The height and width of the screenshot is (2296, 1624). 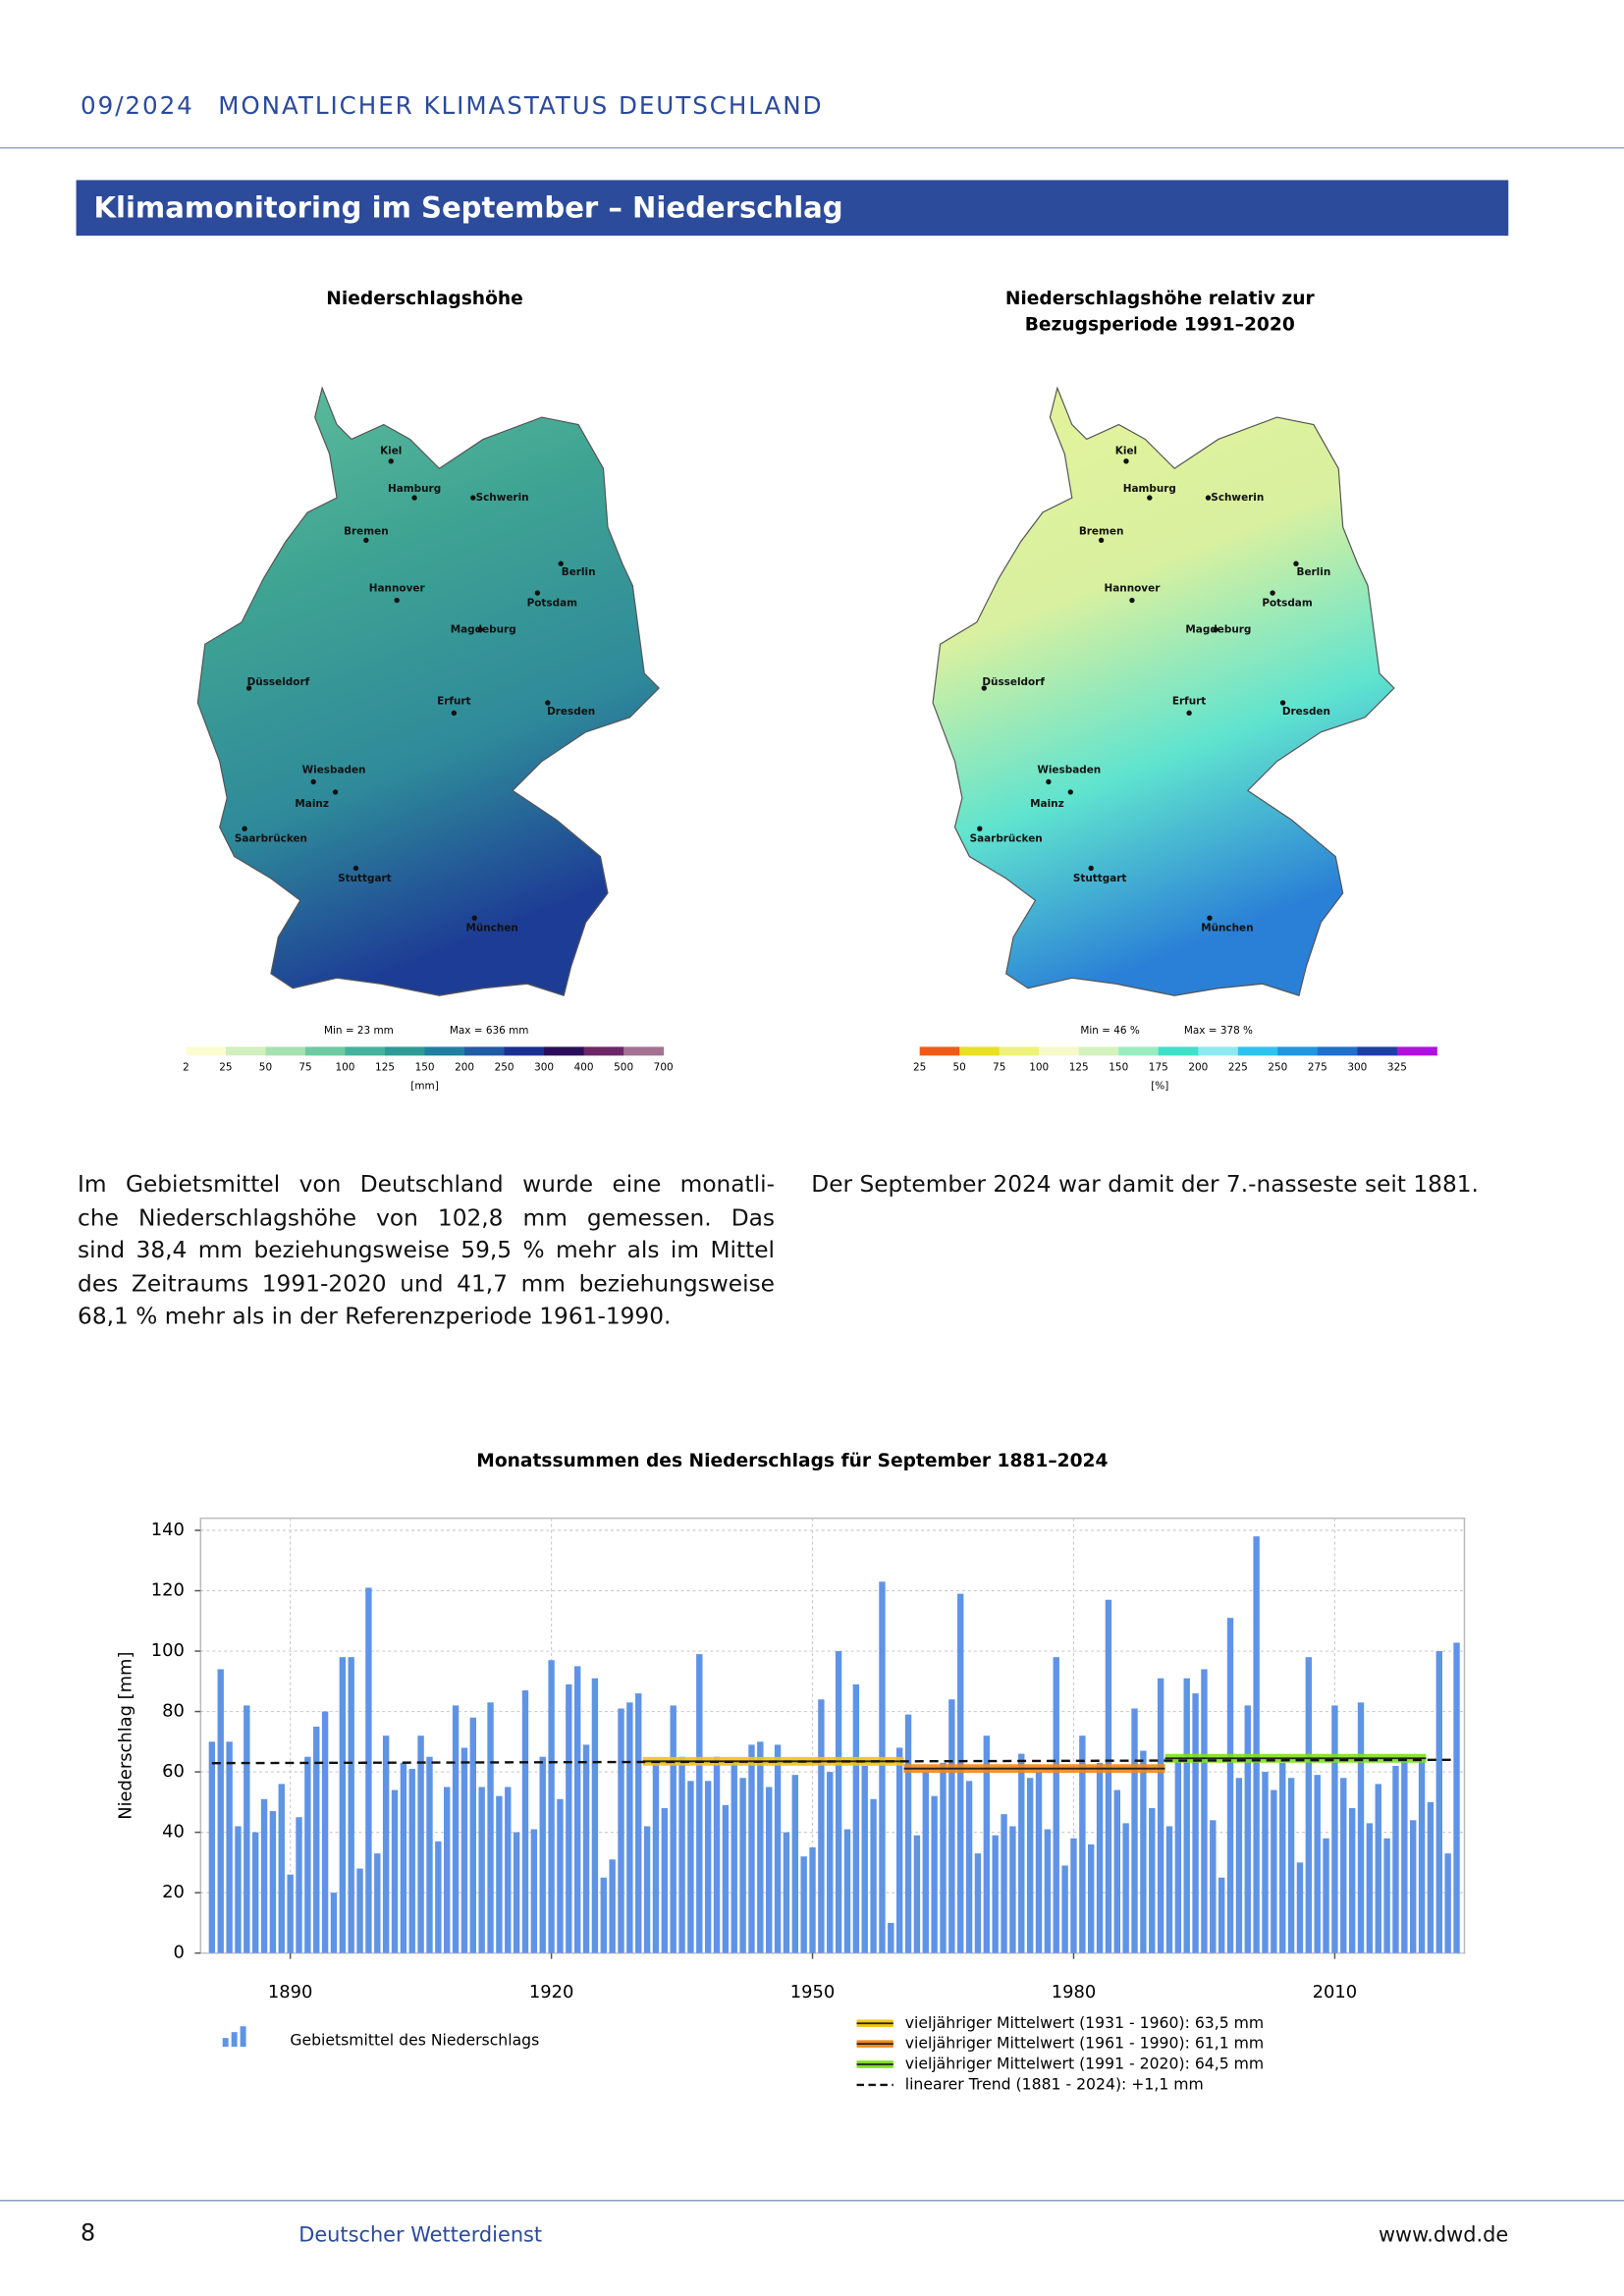 I want to click on city-label: Bremen, so click(x=366, y=531).